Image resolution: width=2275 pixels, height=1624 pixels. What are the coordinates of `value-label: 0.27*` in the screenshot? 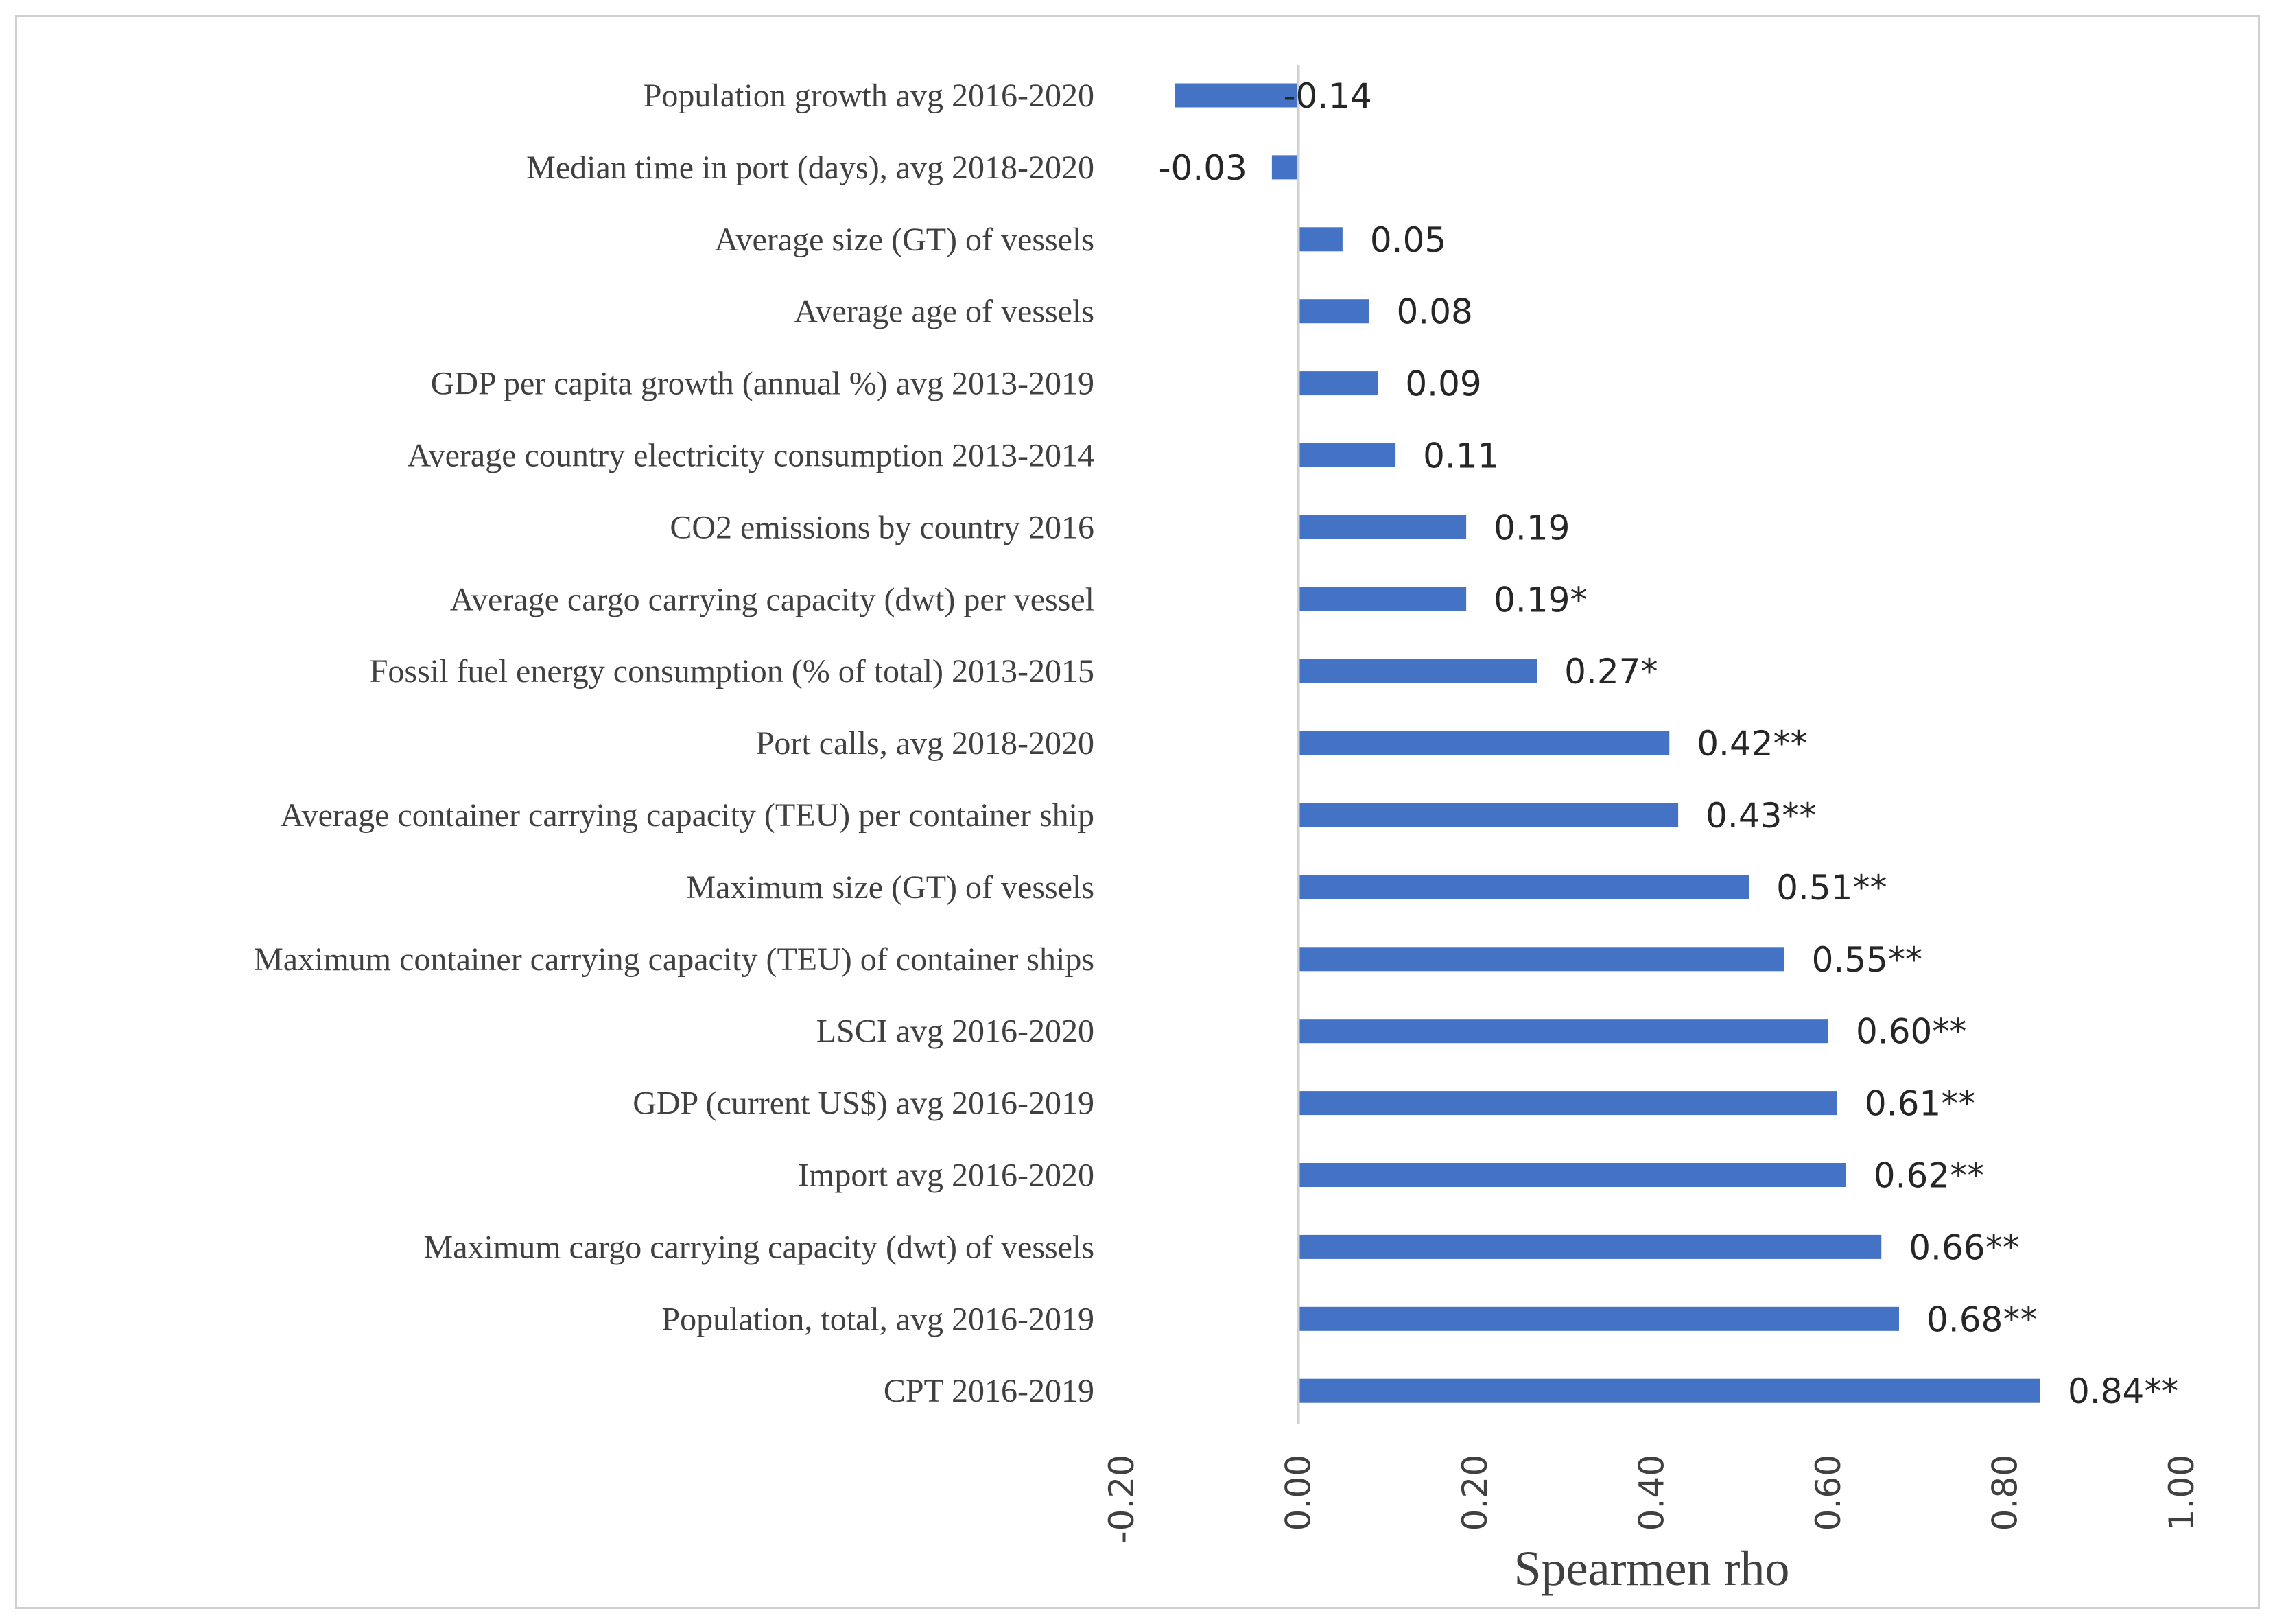 It's located at (1611, 672).